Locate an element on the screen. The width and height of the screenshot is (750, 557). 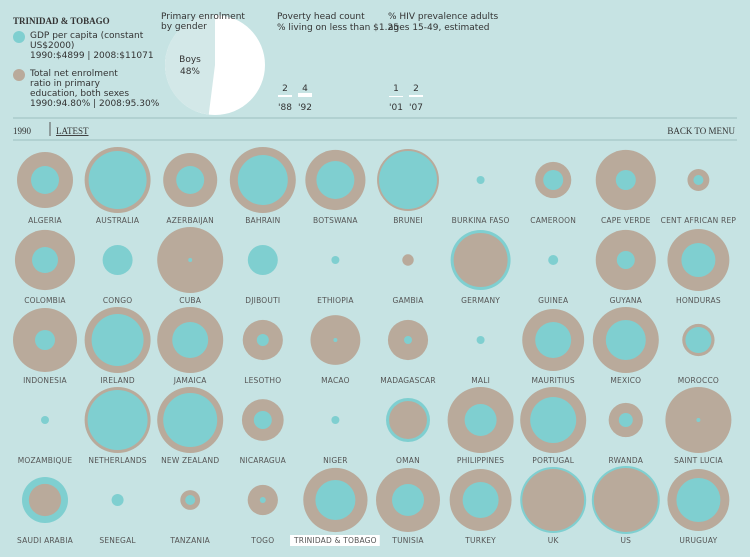
country-label: MOROCCO is located at coordinates (698, 380).